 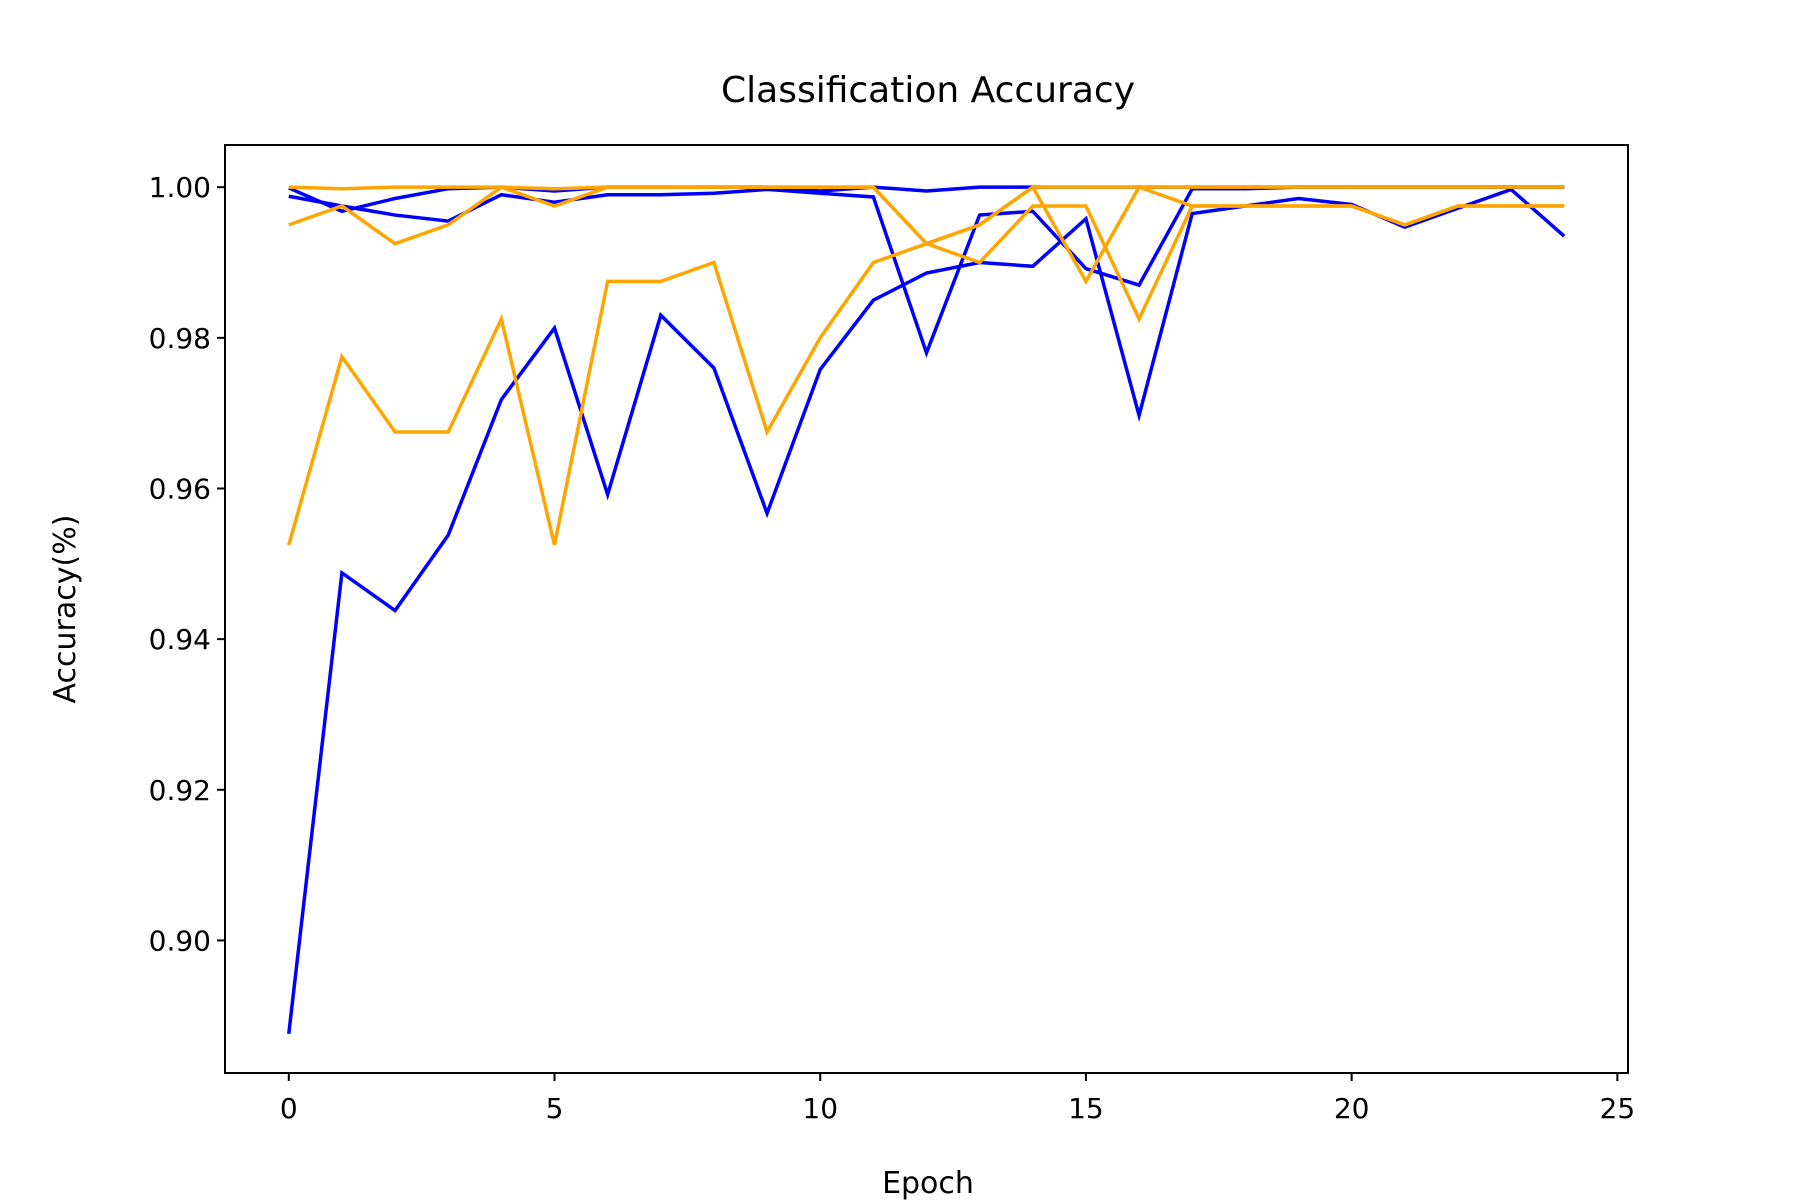 I want to click on x-tick-label: 5, so click(x=555, y=1108).